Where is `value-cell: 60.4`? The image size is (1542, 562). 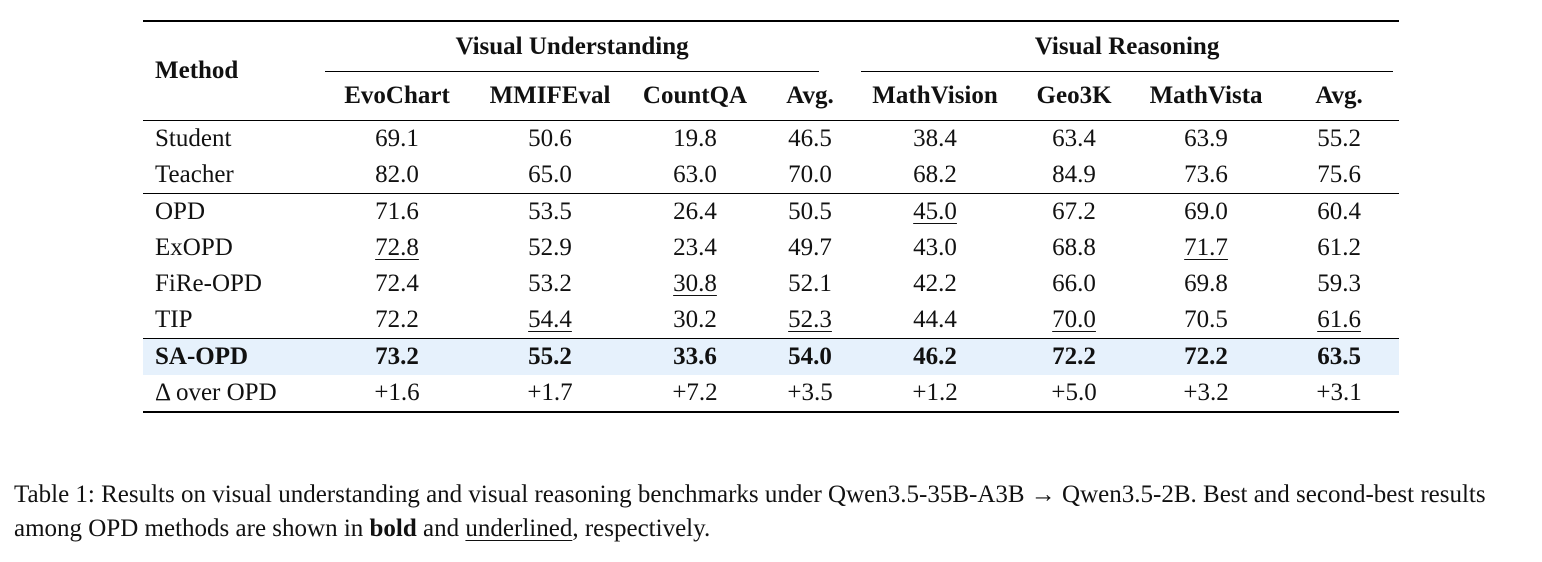 value-cell: 60.4 is located at coordinates (1339, 211).